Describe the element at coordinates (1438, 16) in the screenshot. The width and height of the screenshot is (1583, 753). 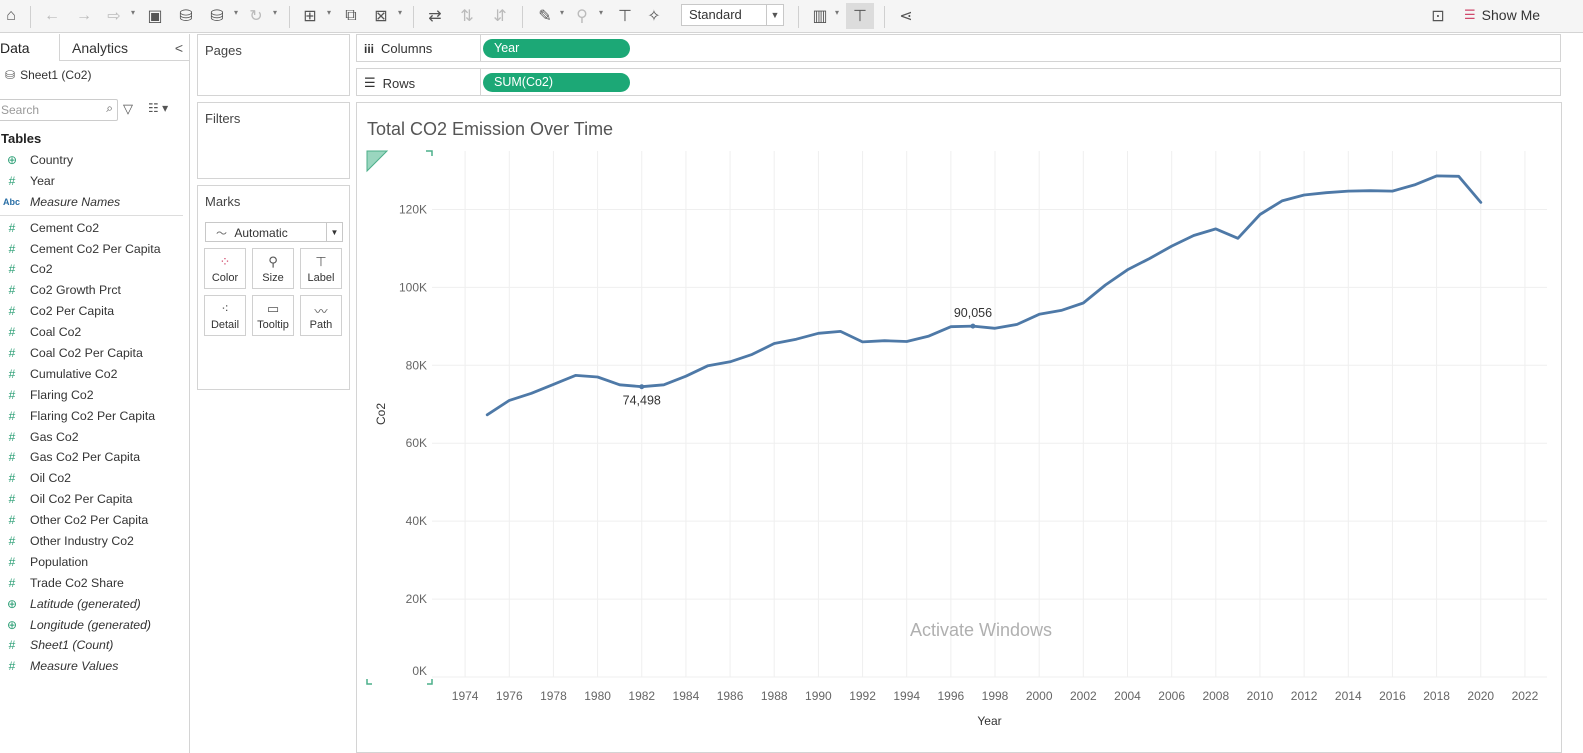
I see `tooltip-icon: ⊡` at that location.